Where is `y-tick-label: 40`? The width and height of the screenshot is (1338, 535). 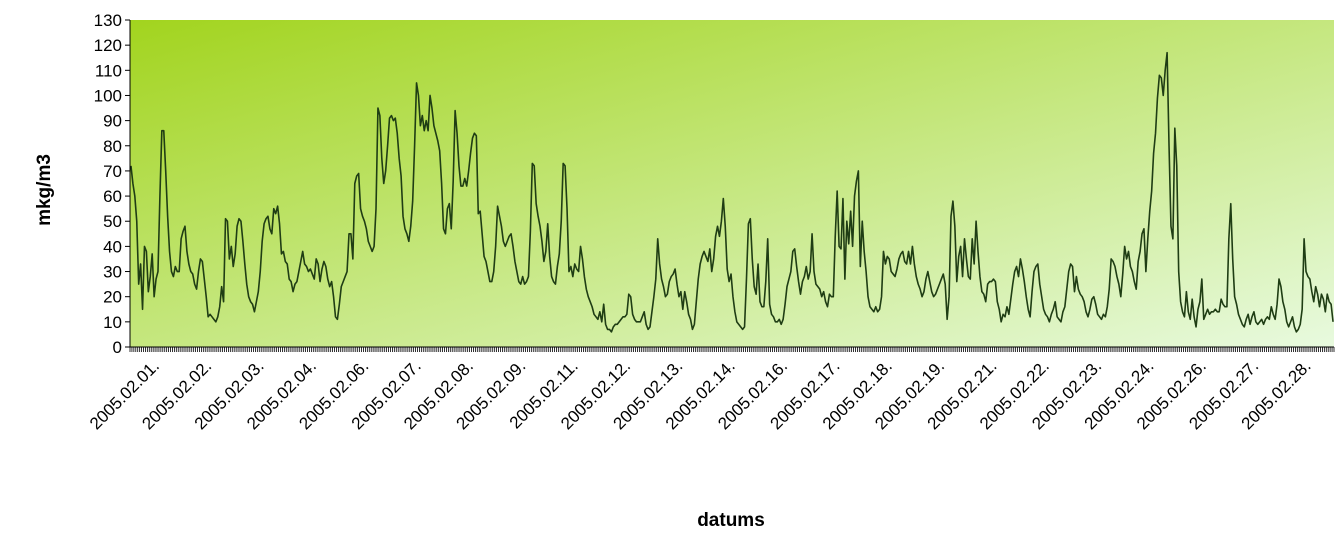
y-tick-label: 40 is located at coordinates (112, 246).